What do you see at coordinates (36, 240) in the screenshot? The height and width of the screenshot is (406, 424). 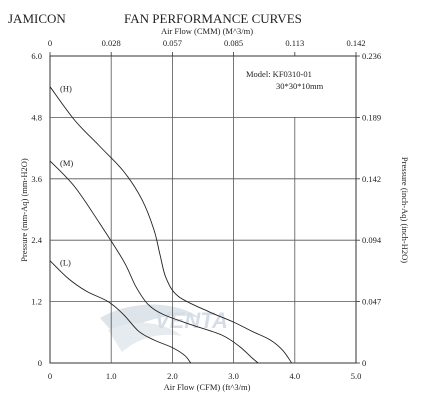 I see `y-left-tick-label: 2.4` at bounding box center [36, 240].